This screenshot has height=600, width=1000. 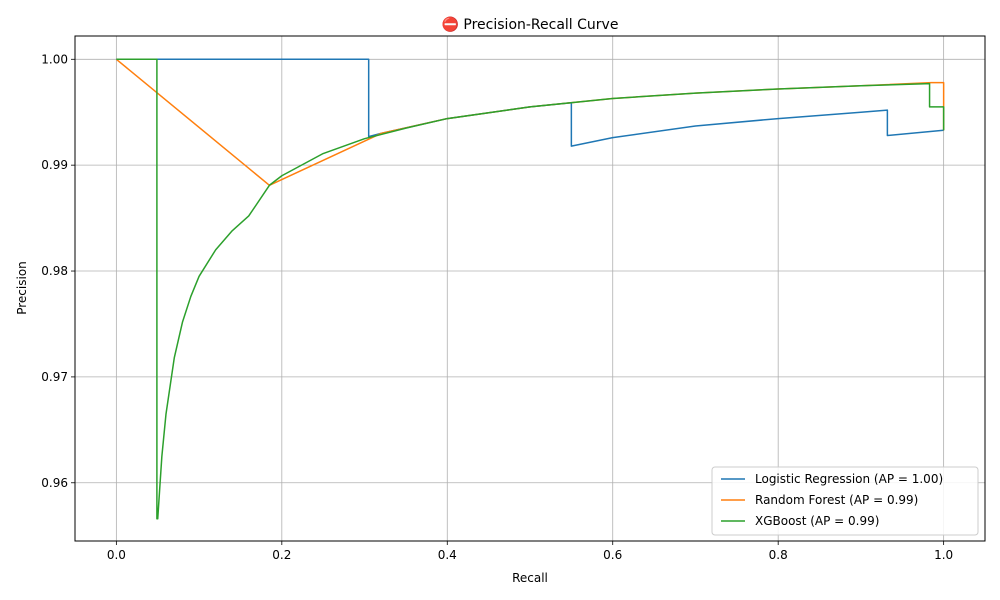 What do you see at coordinates (530, 578) in the screenshot?
I see `x-axis-label: Recall` at bounding box center [530, 578].